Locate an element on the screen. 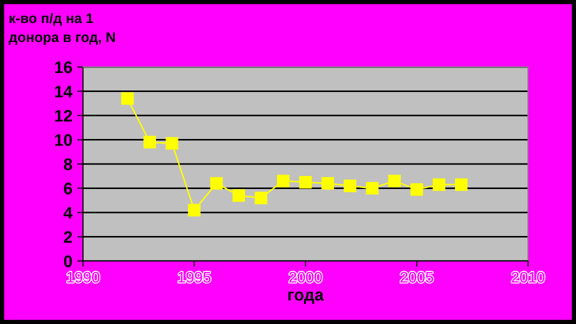 The image size is (576, 324). y-tick-label: 2 is located at coordinates (68, 237).